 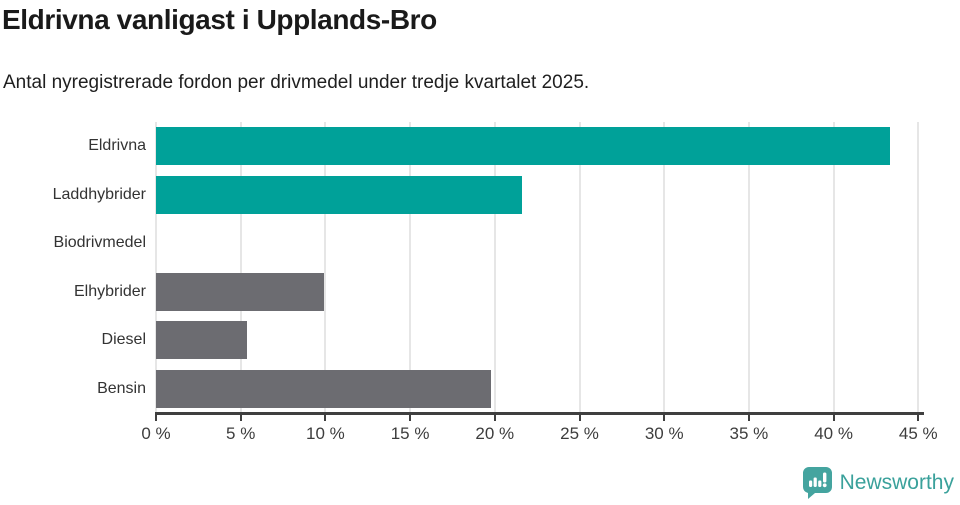 I want to click on x-axis-line, so click(x=539, y=413).